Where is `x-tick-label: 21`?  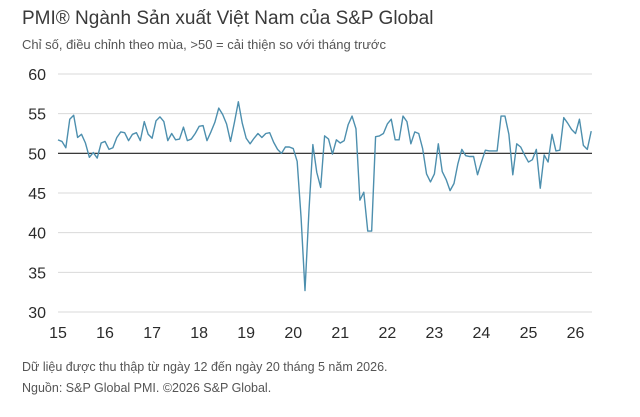 x-tick-label: 21 is located at coordinates (340, 333).